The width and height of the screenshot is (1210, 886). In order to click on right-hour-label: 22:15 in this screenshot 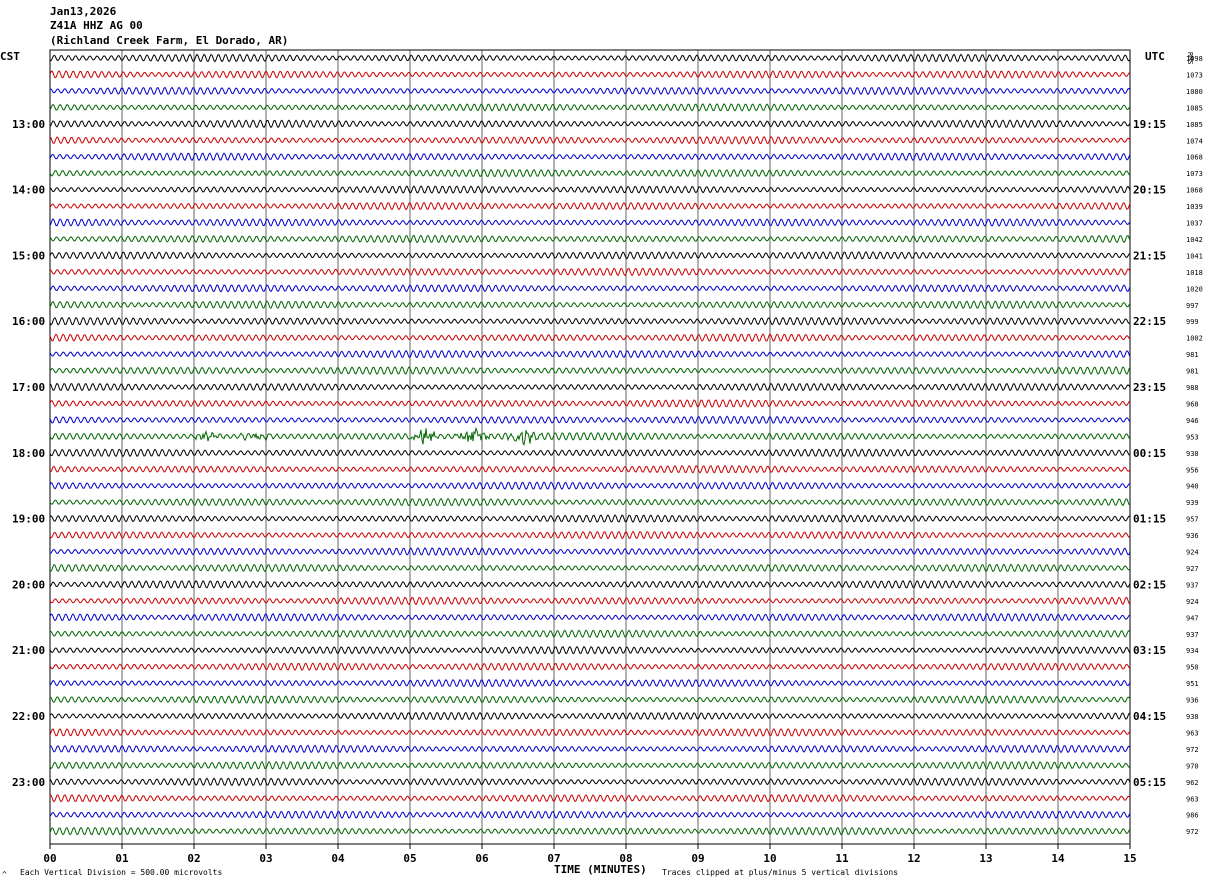, I will do `click(1149, 321)`.